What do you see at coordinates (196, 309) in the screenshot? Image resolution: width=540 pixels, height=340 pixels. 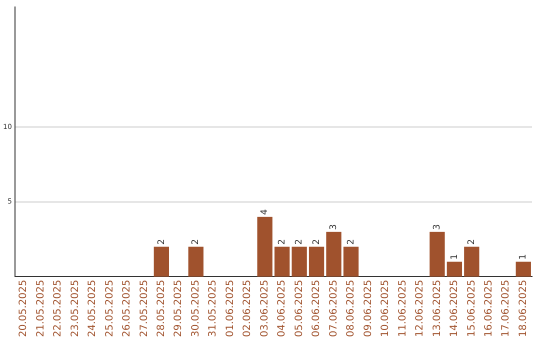 I see `x-tick-label: 30.05.2025` at bounding box center [196, 309].